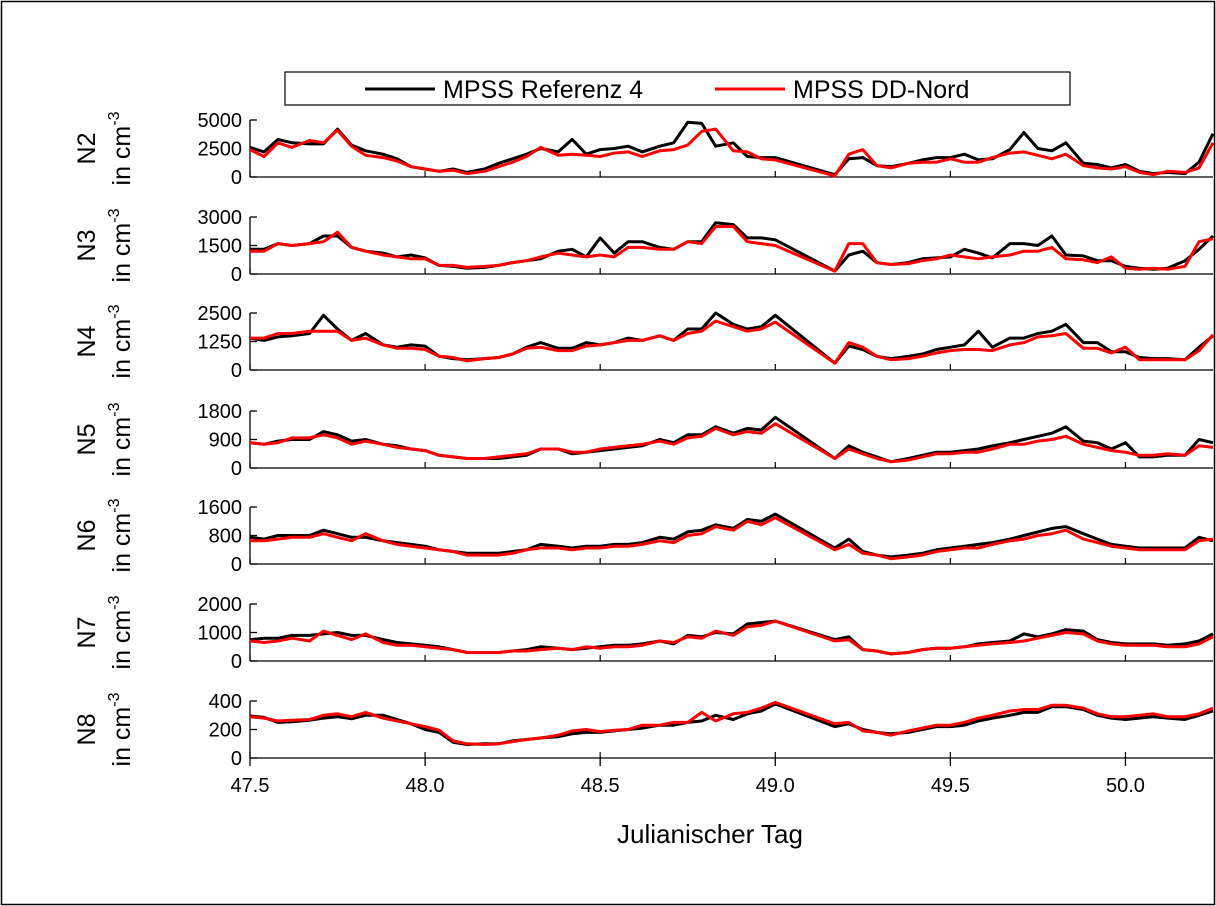 Image resolution: width=1216 pixels, height=906 pixels. I want to click on legend: MPSS Referenz 4 MPSS DD-Nord, so click(677, 88).